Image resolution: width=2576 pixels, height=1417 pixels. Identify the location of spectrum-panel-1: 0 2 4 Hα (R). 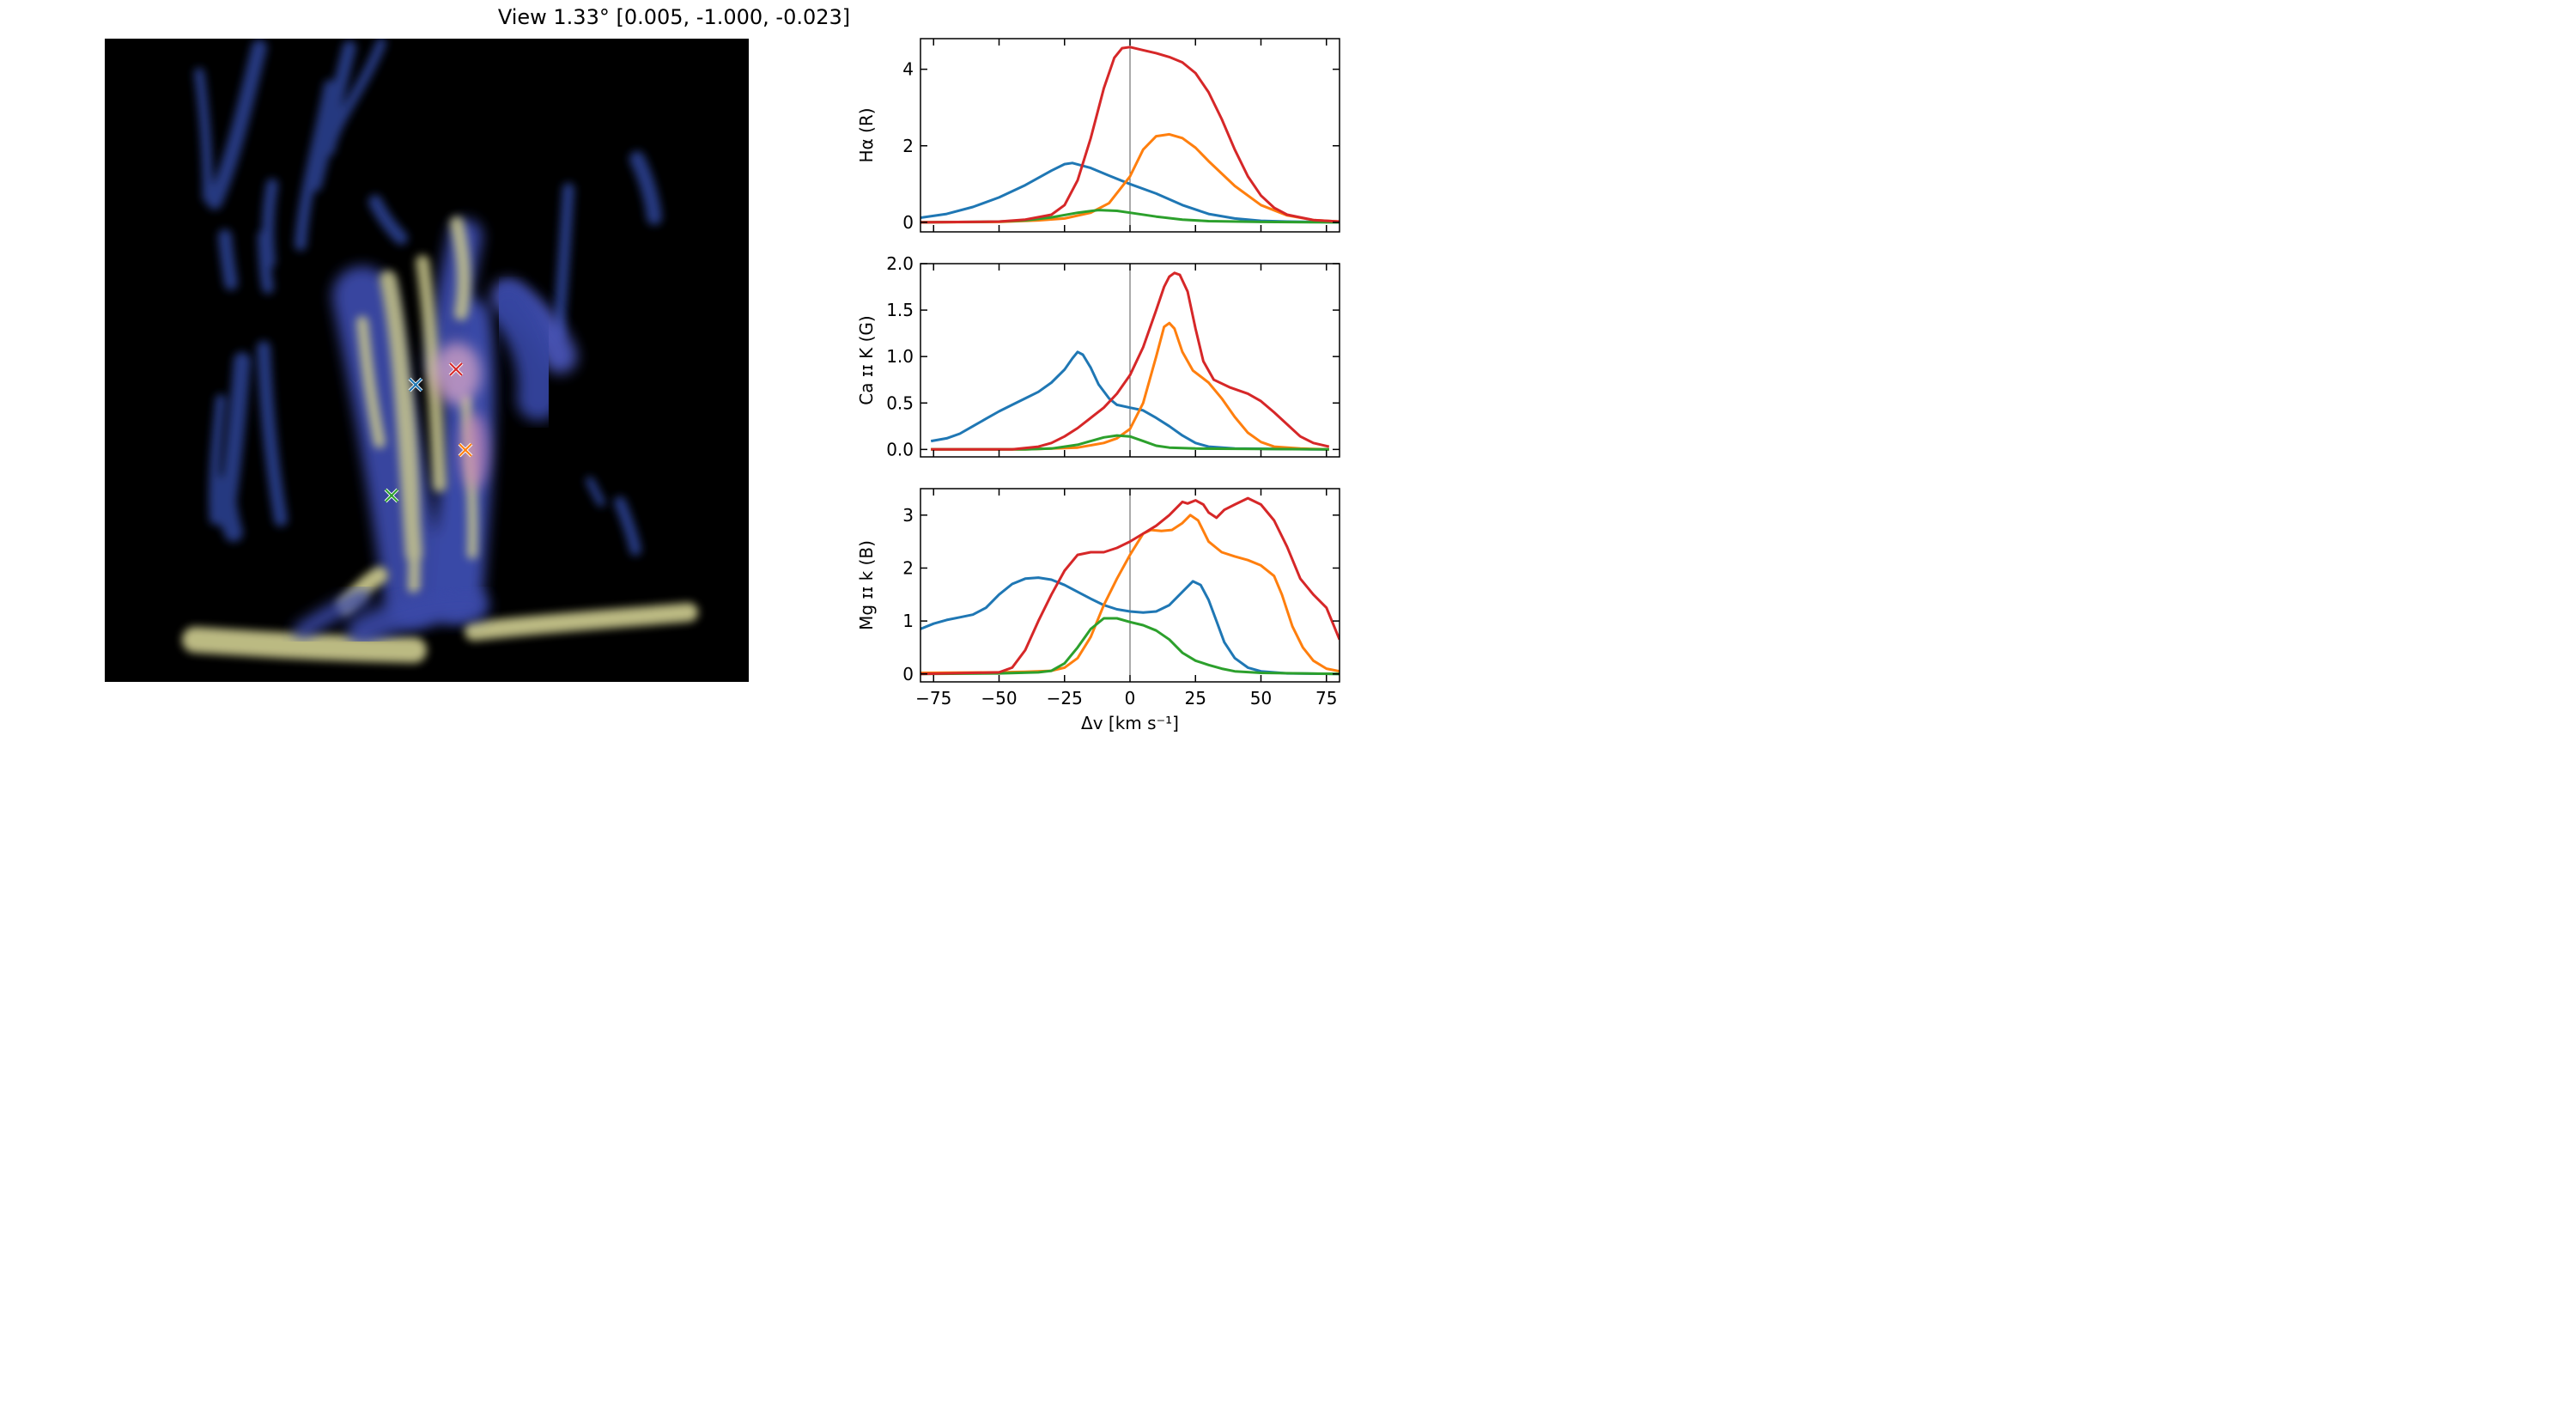
(1098, 135).